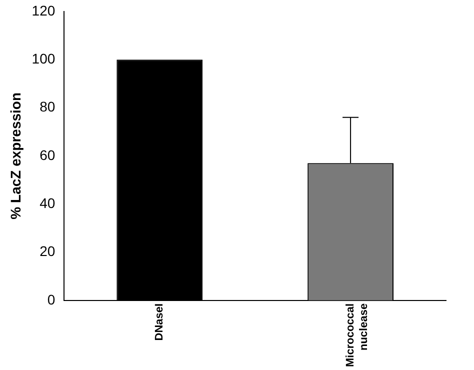 The image size is (474, 370). Describe the element at coordinates (48, 251) in the screenshot. I see `y-tick-label: 20` at that location.